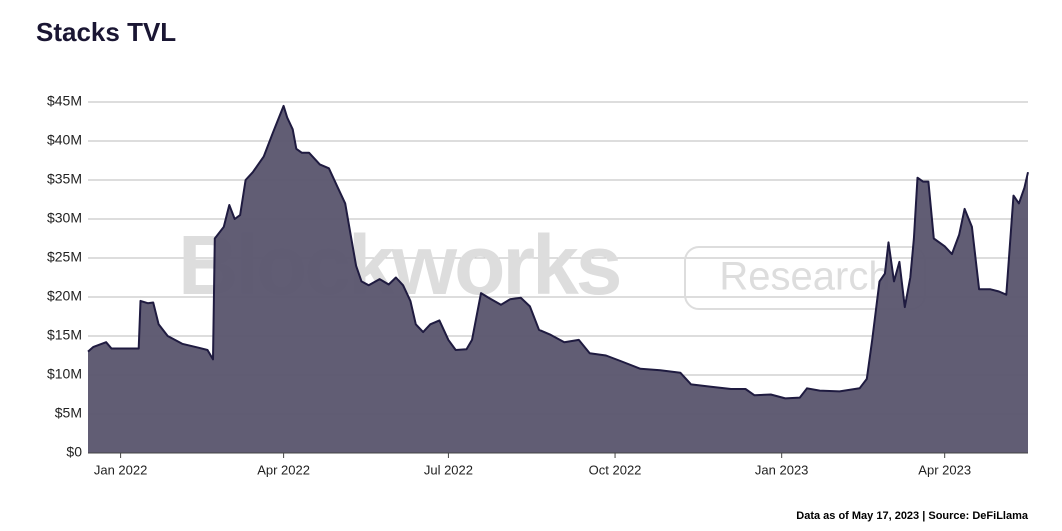 This screenshot has width=1062, height=531. I want to click on x-tick-label: Apr 2022, so click(283, 469).